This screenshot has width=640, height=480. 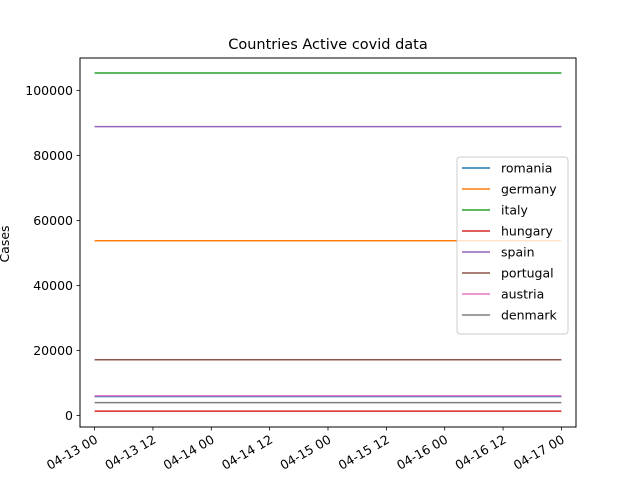 What do you see at coordinates (52, 253) in the screenshot?
I see `y-axis: 0 20000 40000 60000 80000 100000` at bounding box center [52, 253].